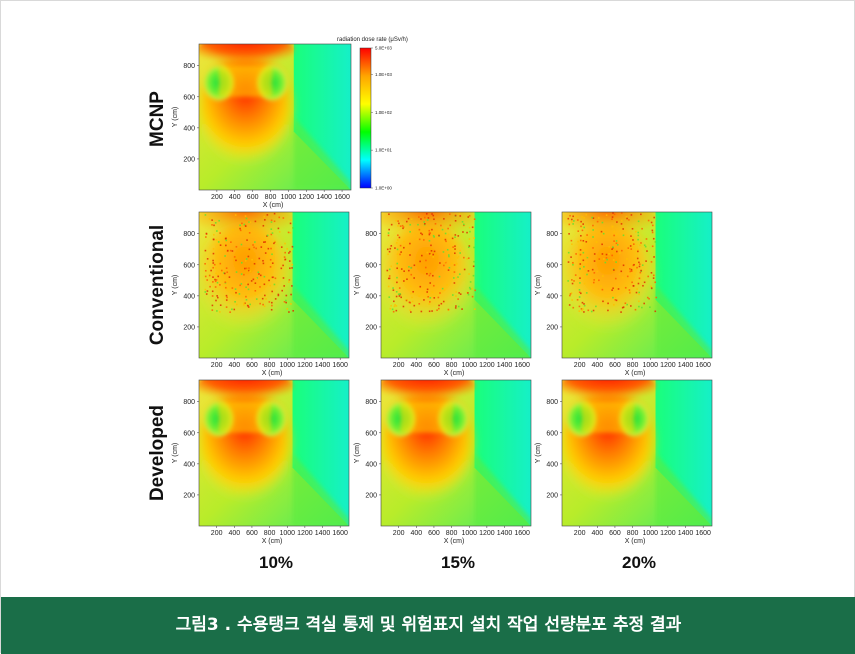  I want to click on figure-caption: 그림3 . 수용탱크 격실 통제 및 위험표지 설치 작업 선량분포 추정 결과, so click(428, 625).